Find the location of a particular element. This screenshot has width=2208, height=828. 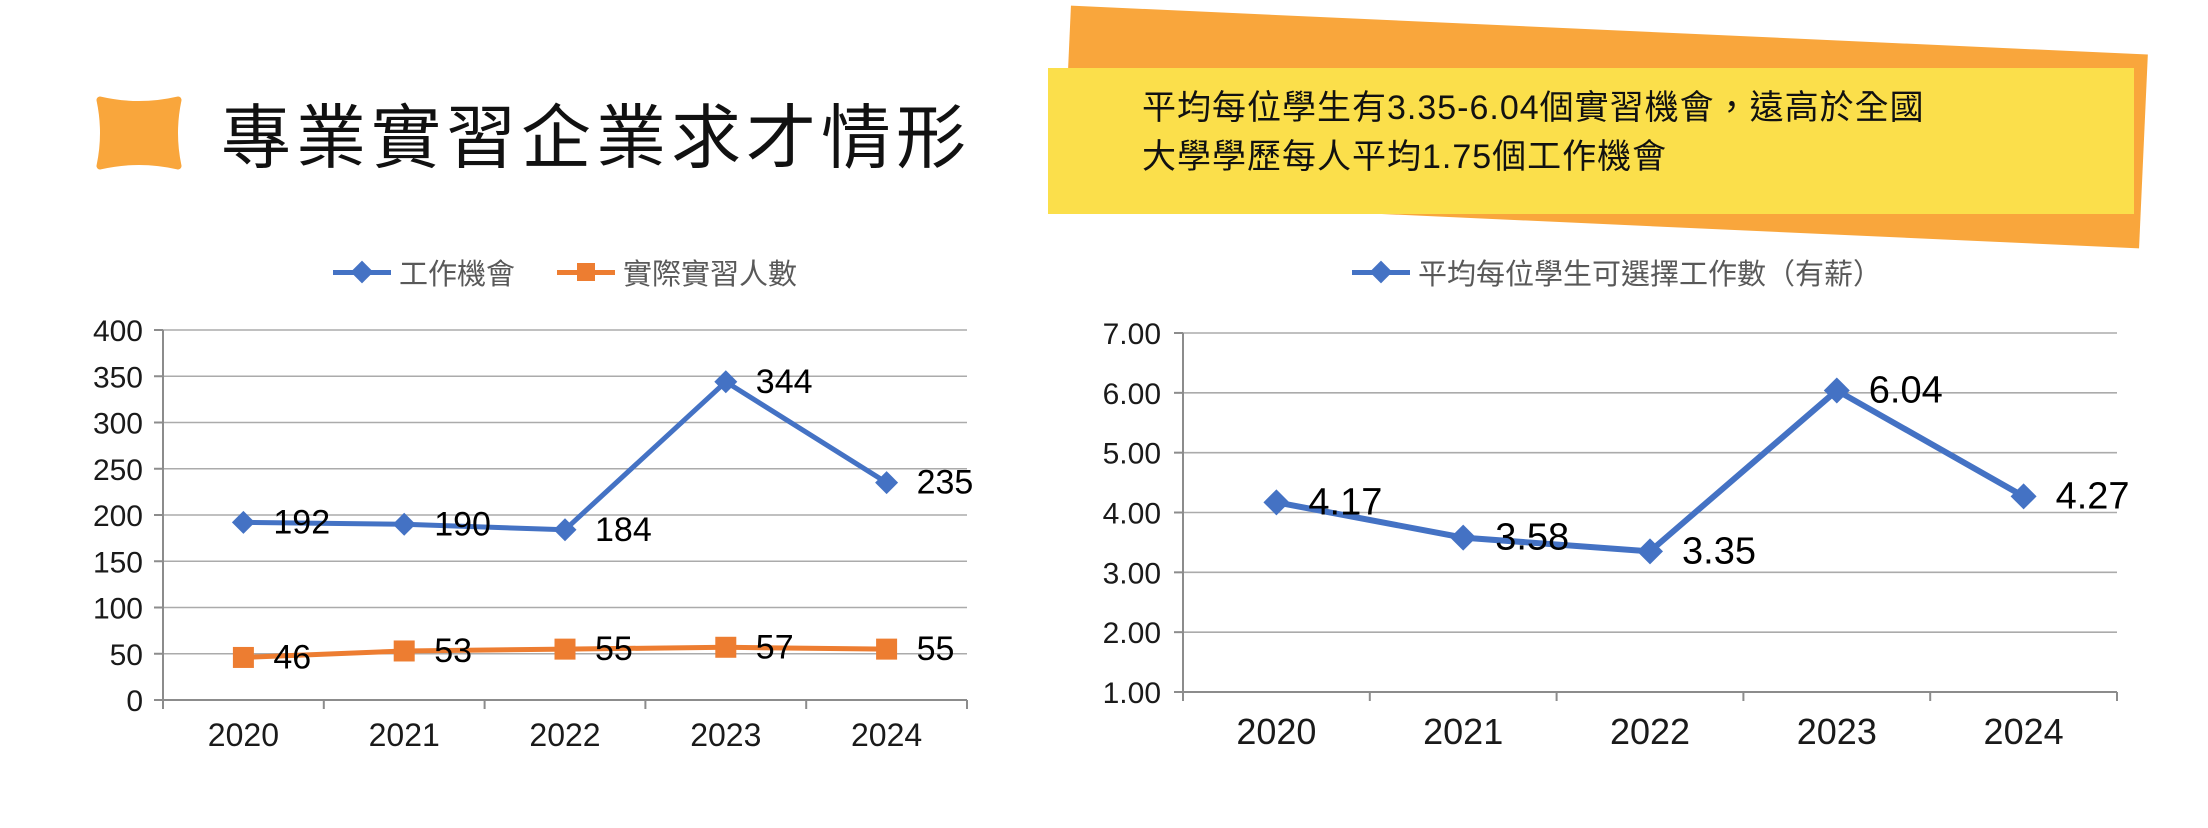

svg-text: 250 is located at coordinates (118, 470).